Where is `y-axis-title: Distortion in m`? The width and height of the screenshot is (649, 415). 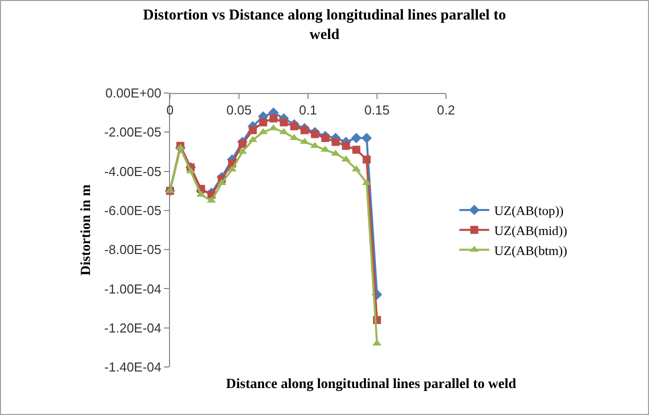
y-axis-title: Distortion in m is located at coordinates (86, 230).